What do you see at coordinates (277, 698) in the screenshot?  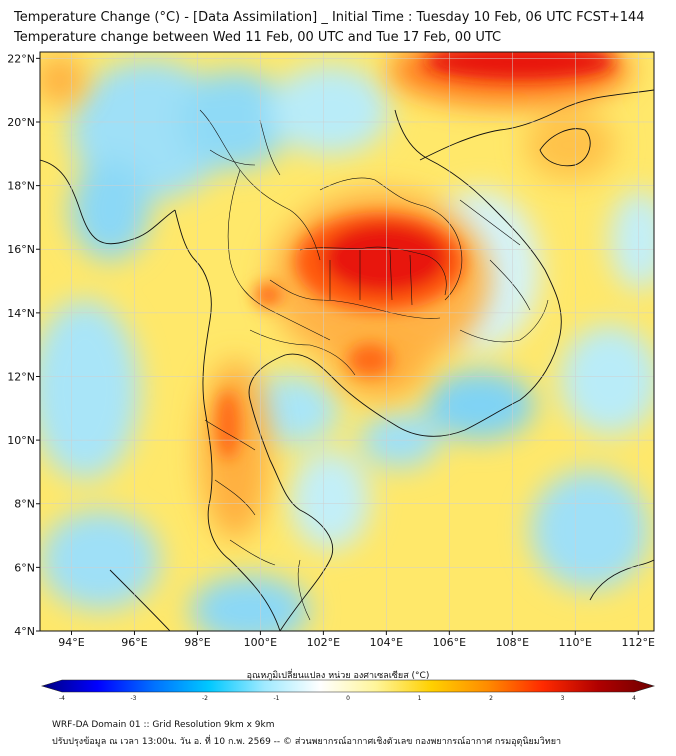 I see `colorbar-tick-label: -1` at bounding box center [277, 698].